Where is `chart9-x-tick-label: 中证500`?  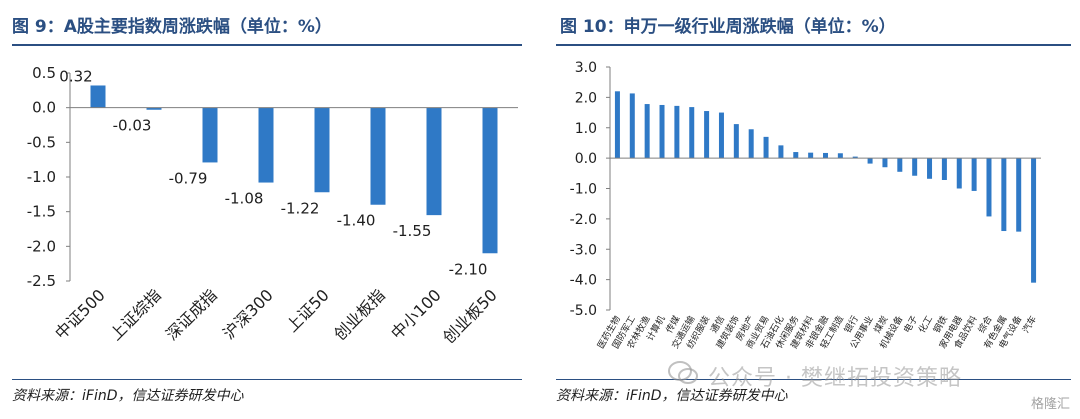
chart9-x-tick-label: 中证500 is located at coordinates (80, 314).